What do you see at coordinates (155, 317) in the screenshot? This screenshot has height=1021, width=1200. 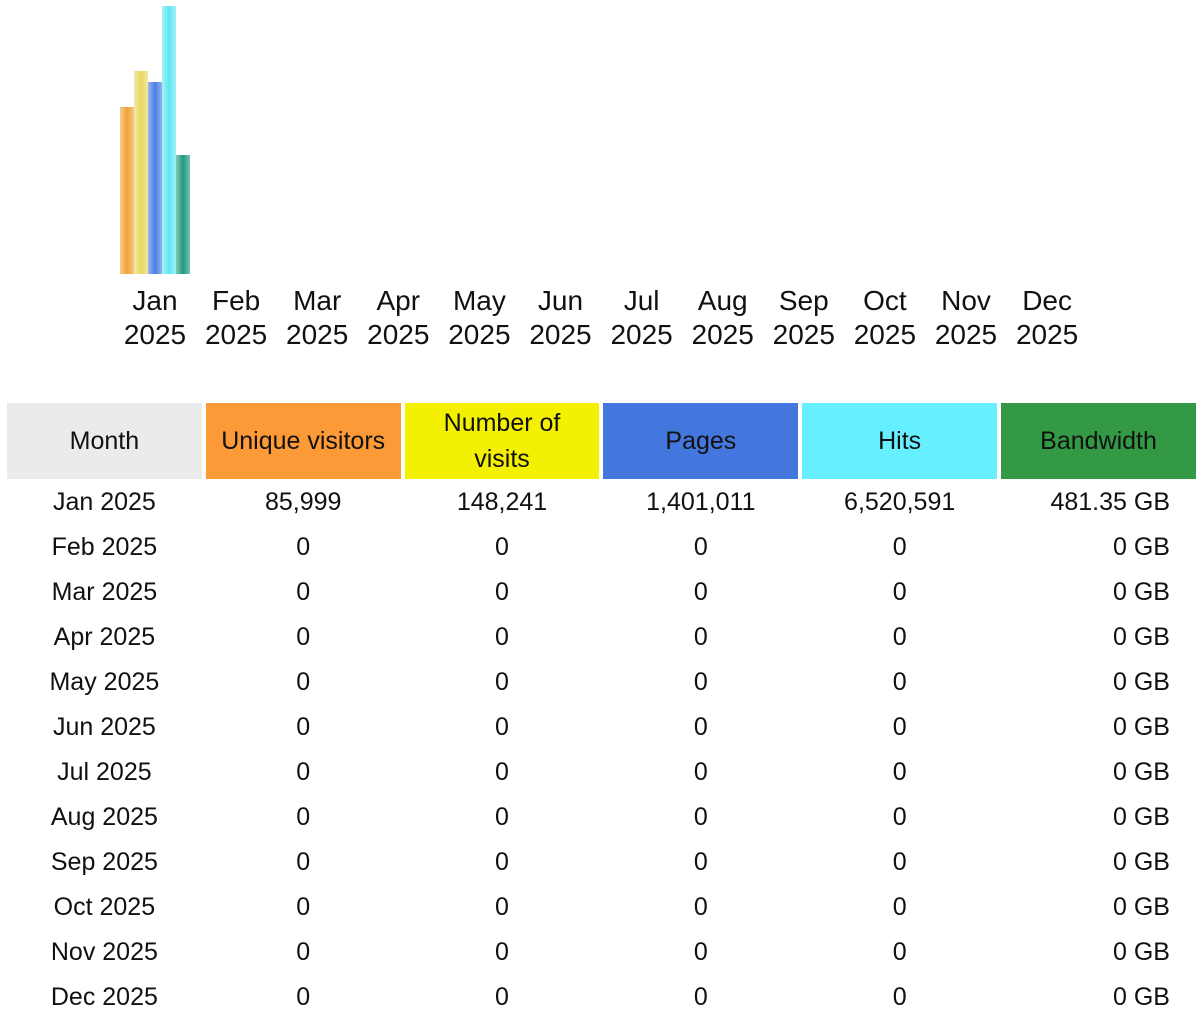 I see `x-tick-label: Jan 2025` at bounding box center [155, 317].